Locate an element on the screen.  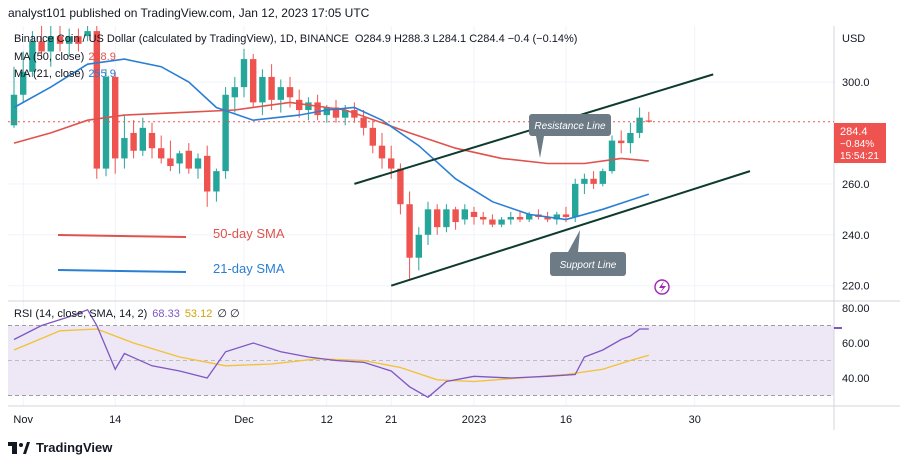
price-tag-price: 284.4 is located at coordinates (854, 132).